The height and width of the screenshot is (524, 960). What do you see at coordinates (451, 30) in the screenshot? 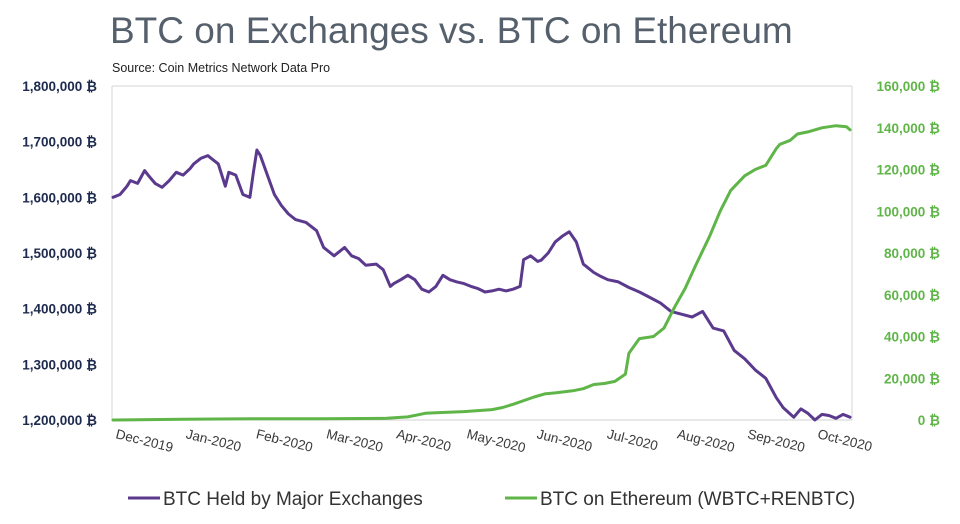
I see `chart-title: BTC on Exchanges vs. BTC on Ethereum` at bounding box center [451, 30].